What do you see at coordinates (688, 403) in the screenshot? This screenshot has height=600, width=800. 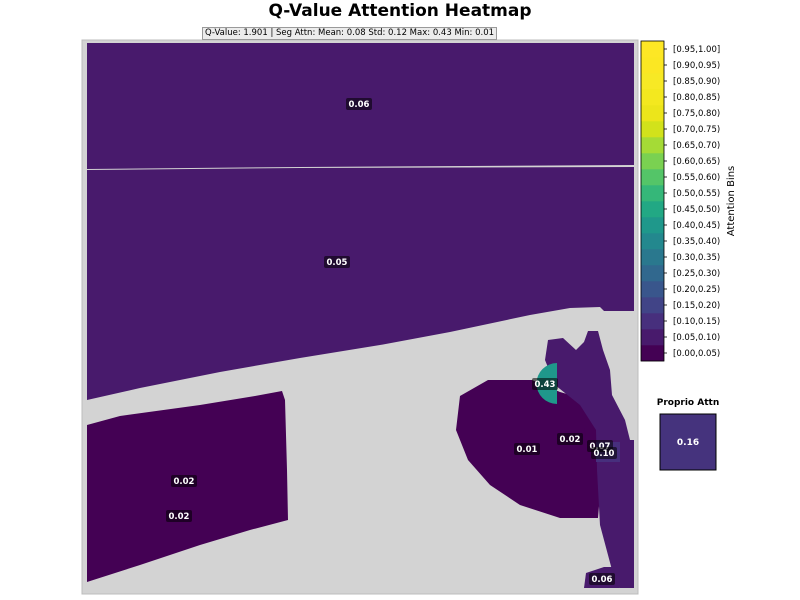 I see `proprio-title: Proprio Attn` at bounding box center [688, 403].